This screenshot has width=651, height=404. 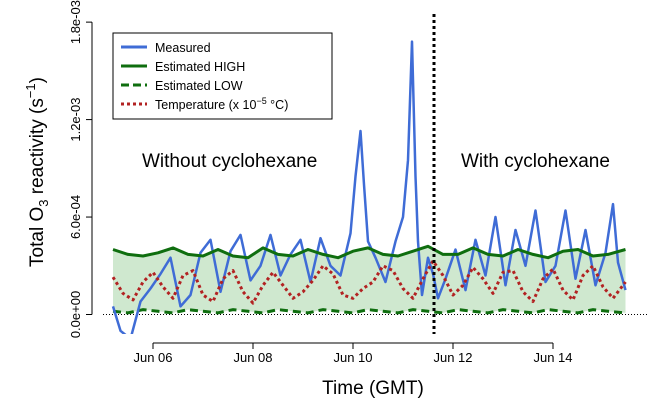 I want to click on y-tick-label: 1.8e-03, so click(x=75, y=22).